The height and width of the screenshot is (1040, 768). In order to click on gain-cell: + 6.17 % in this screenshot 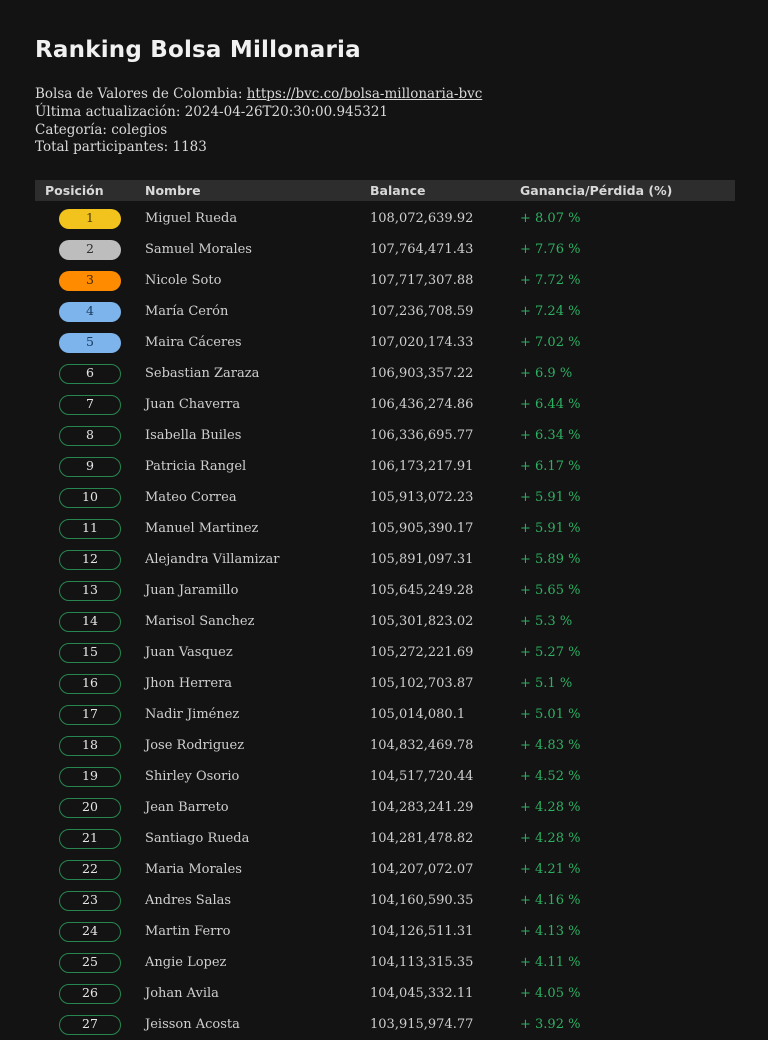, I will do `click(550, 467)`.